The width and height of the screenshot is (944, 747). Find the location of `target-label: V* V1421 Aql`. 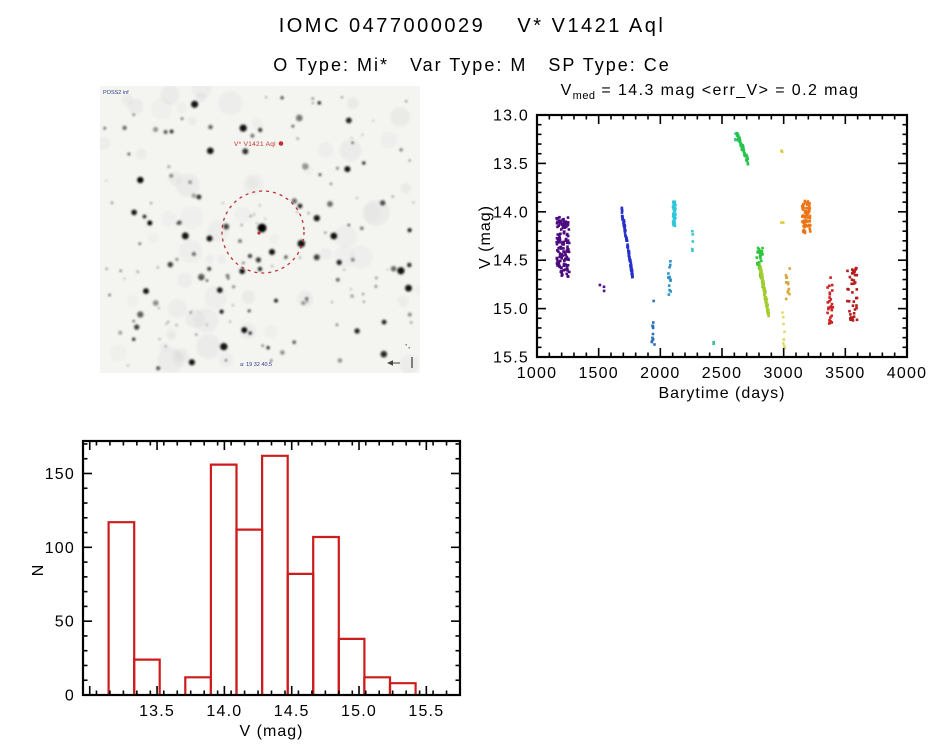

target-label: V* V1421 Aql is located at coordinates (255, 144).